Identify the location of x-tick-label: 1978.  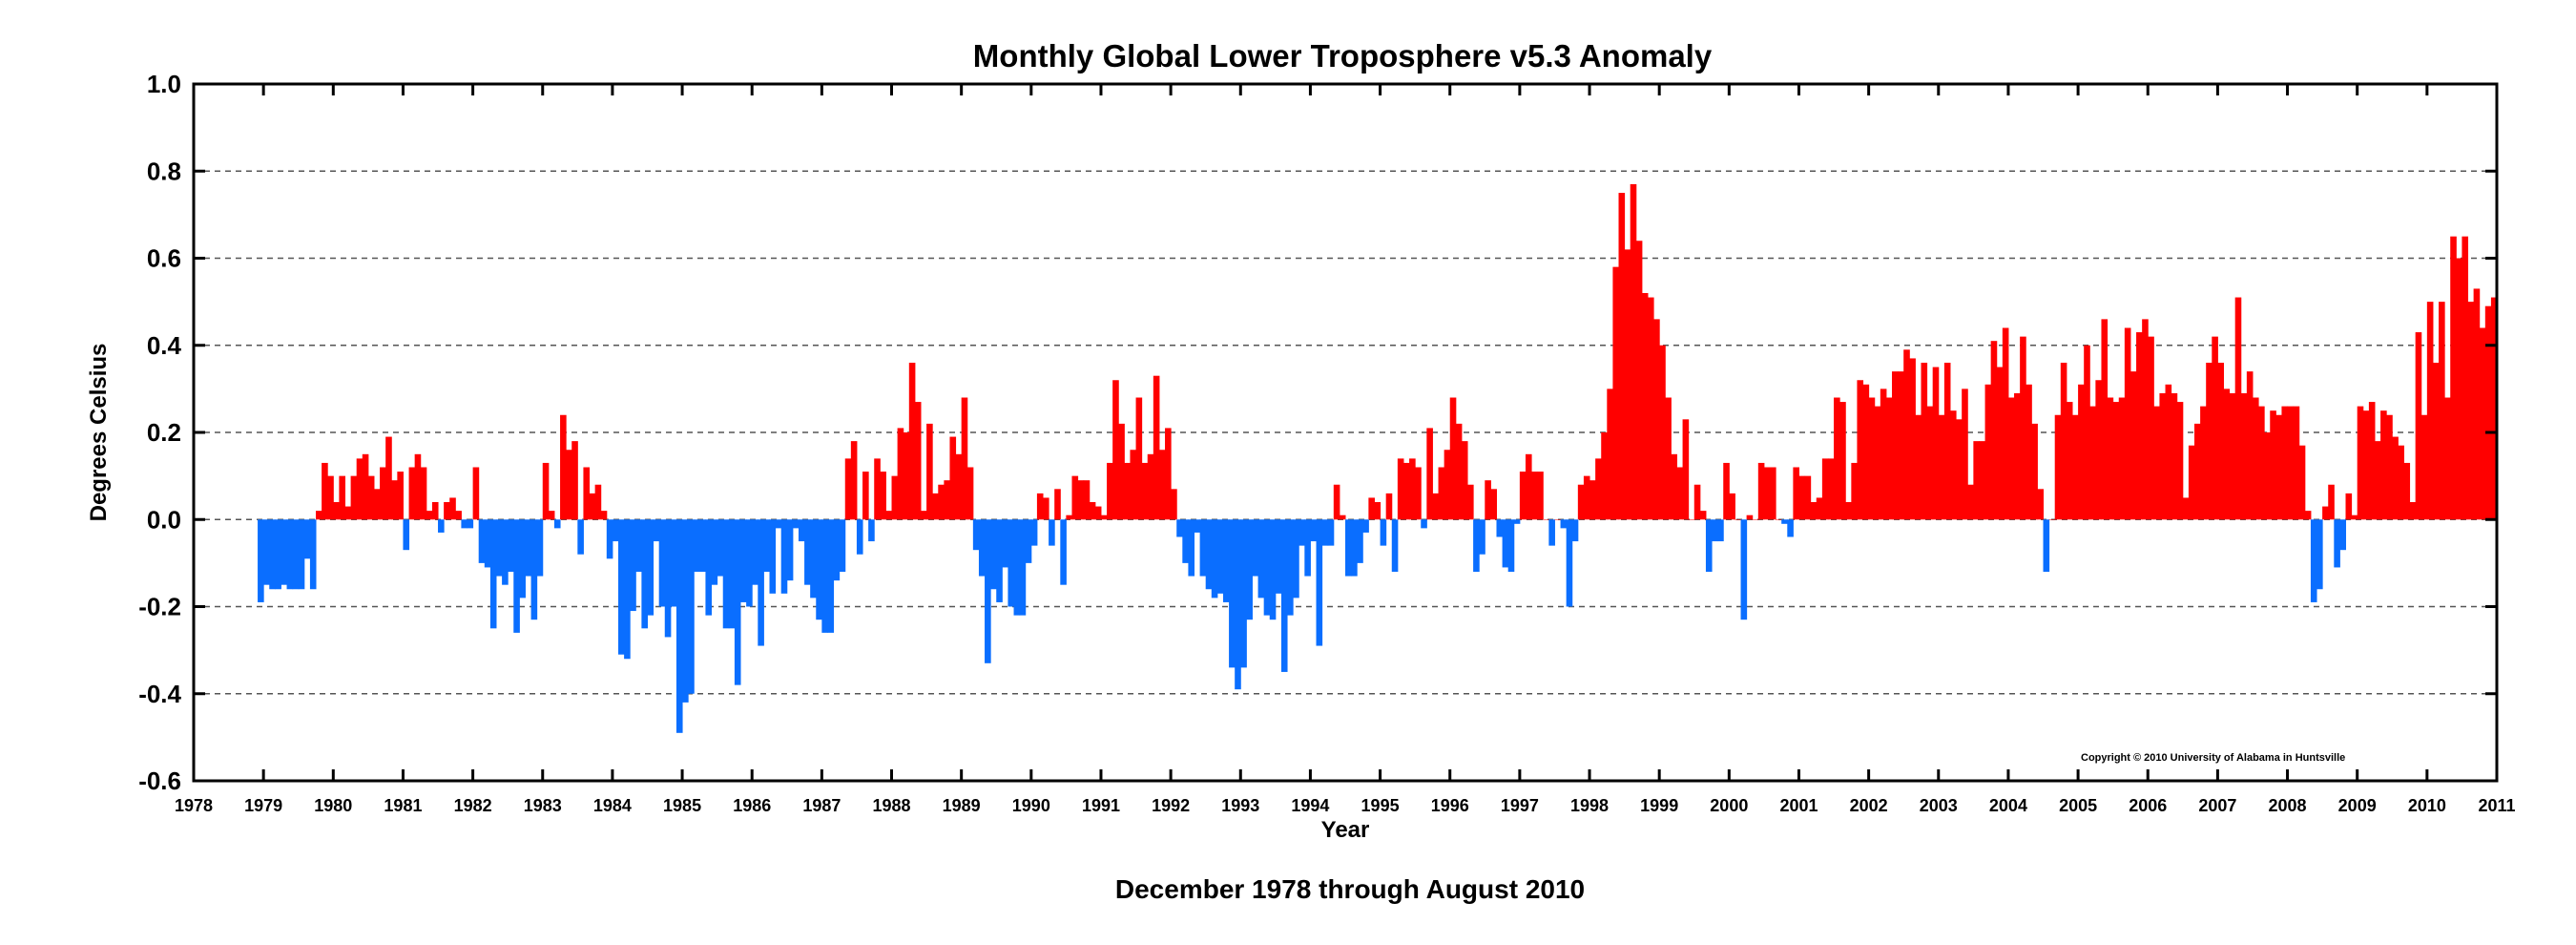
(194, 806).